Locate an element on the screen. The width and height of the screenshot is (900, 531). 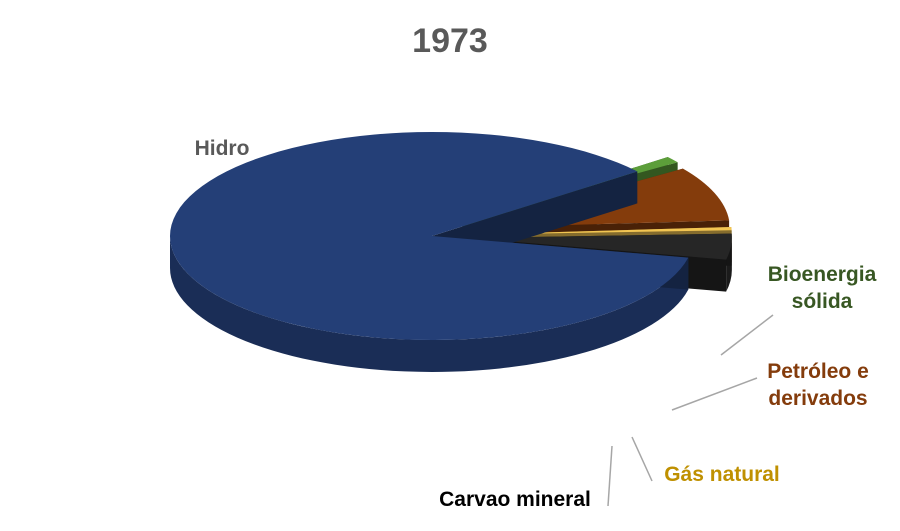
slice-top-carvao-mineral is located at coordinates (600, 246).